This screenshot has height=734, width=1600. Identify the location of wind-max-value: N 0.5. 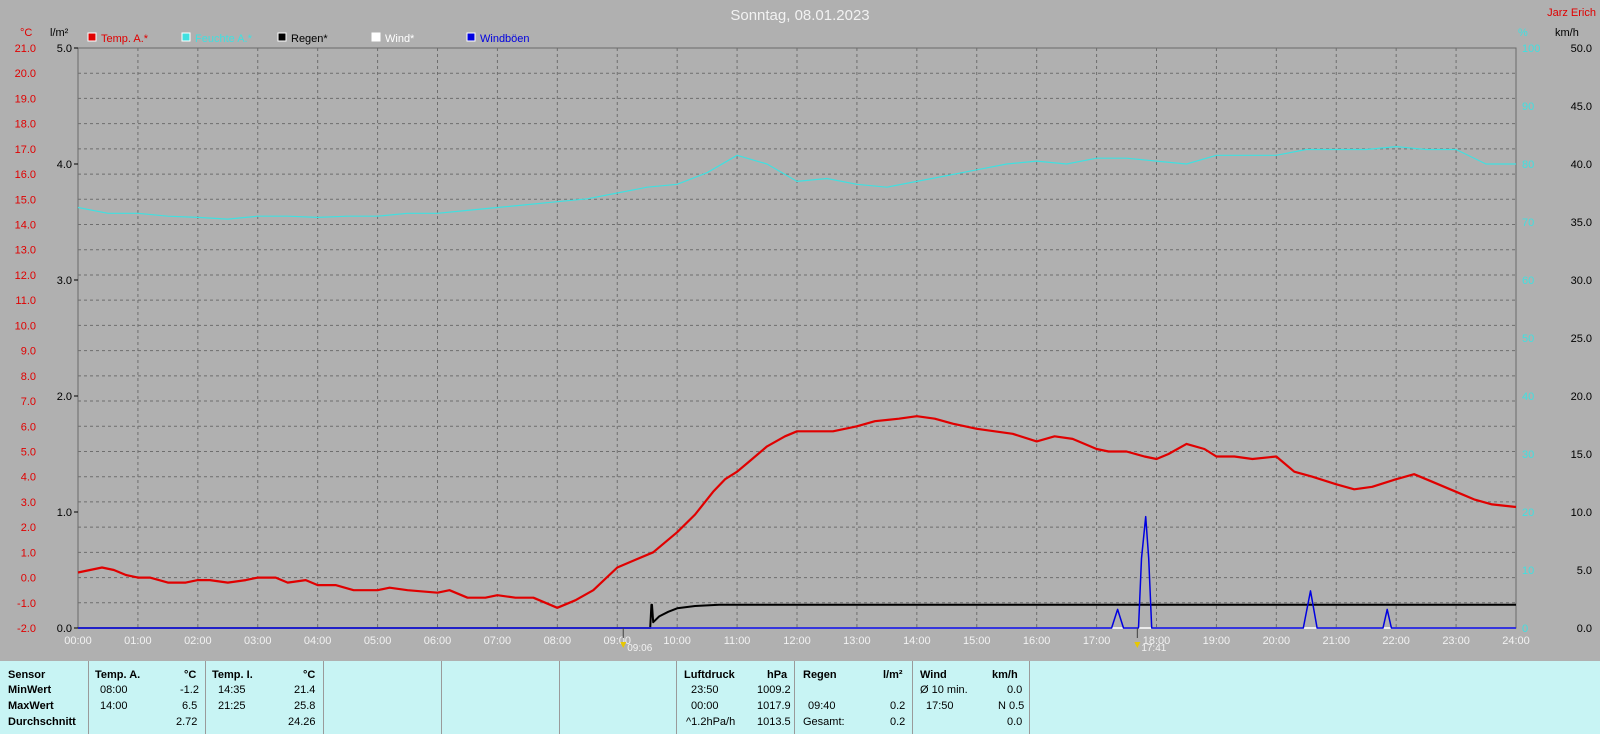
(1011, 706).